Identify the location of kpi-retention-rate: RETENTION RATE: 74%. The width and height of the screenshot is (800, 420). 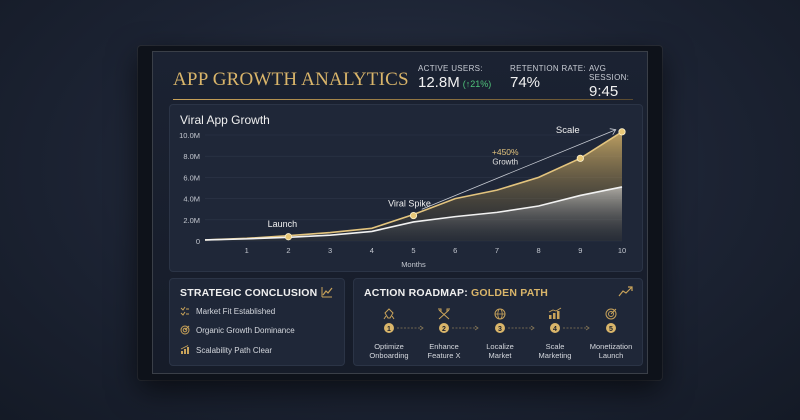
(548, 77).